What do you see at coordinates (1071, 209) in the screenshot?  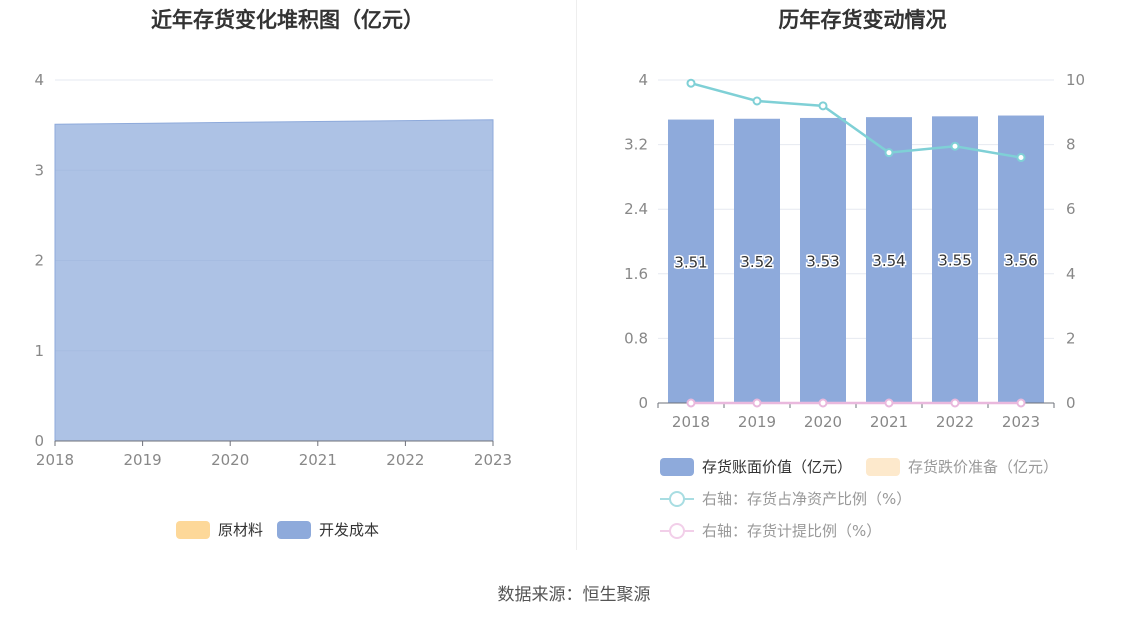 I see `y-right-tick-label: 6` at bounding box center [1071, 209].